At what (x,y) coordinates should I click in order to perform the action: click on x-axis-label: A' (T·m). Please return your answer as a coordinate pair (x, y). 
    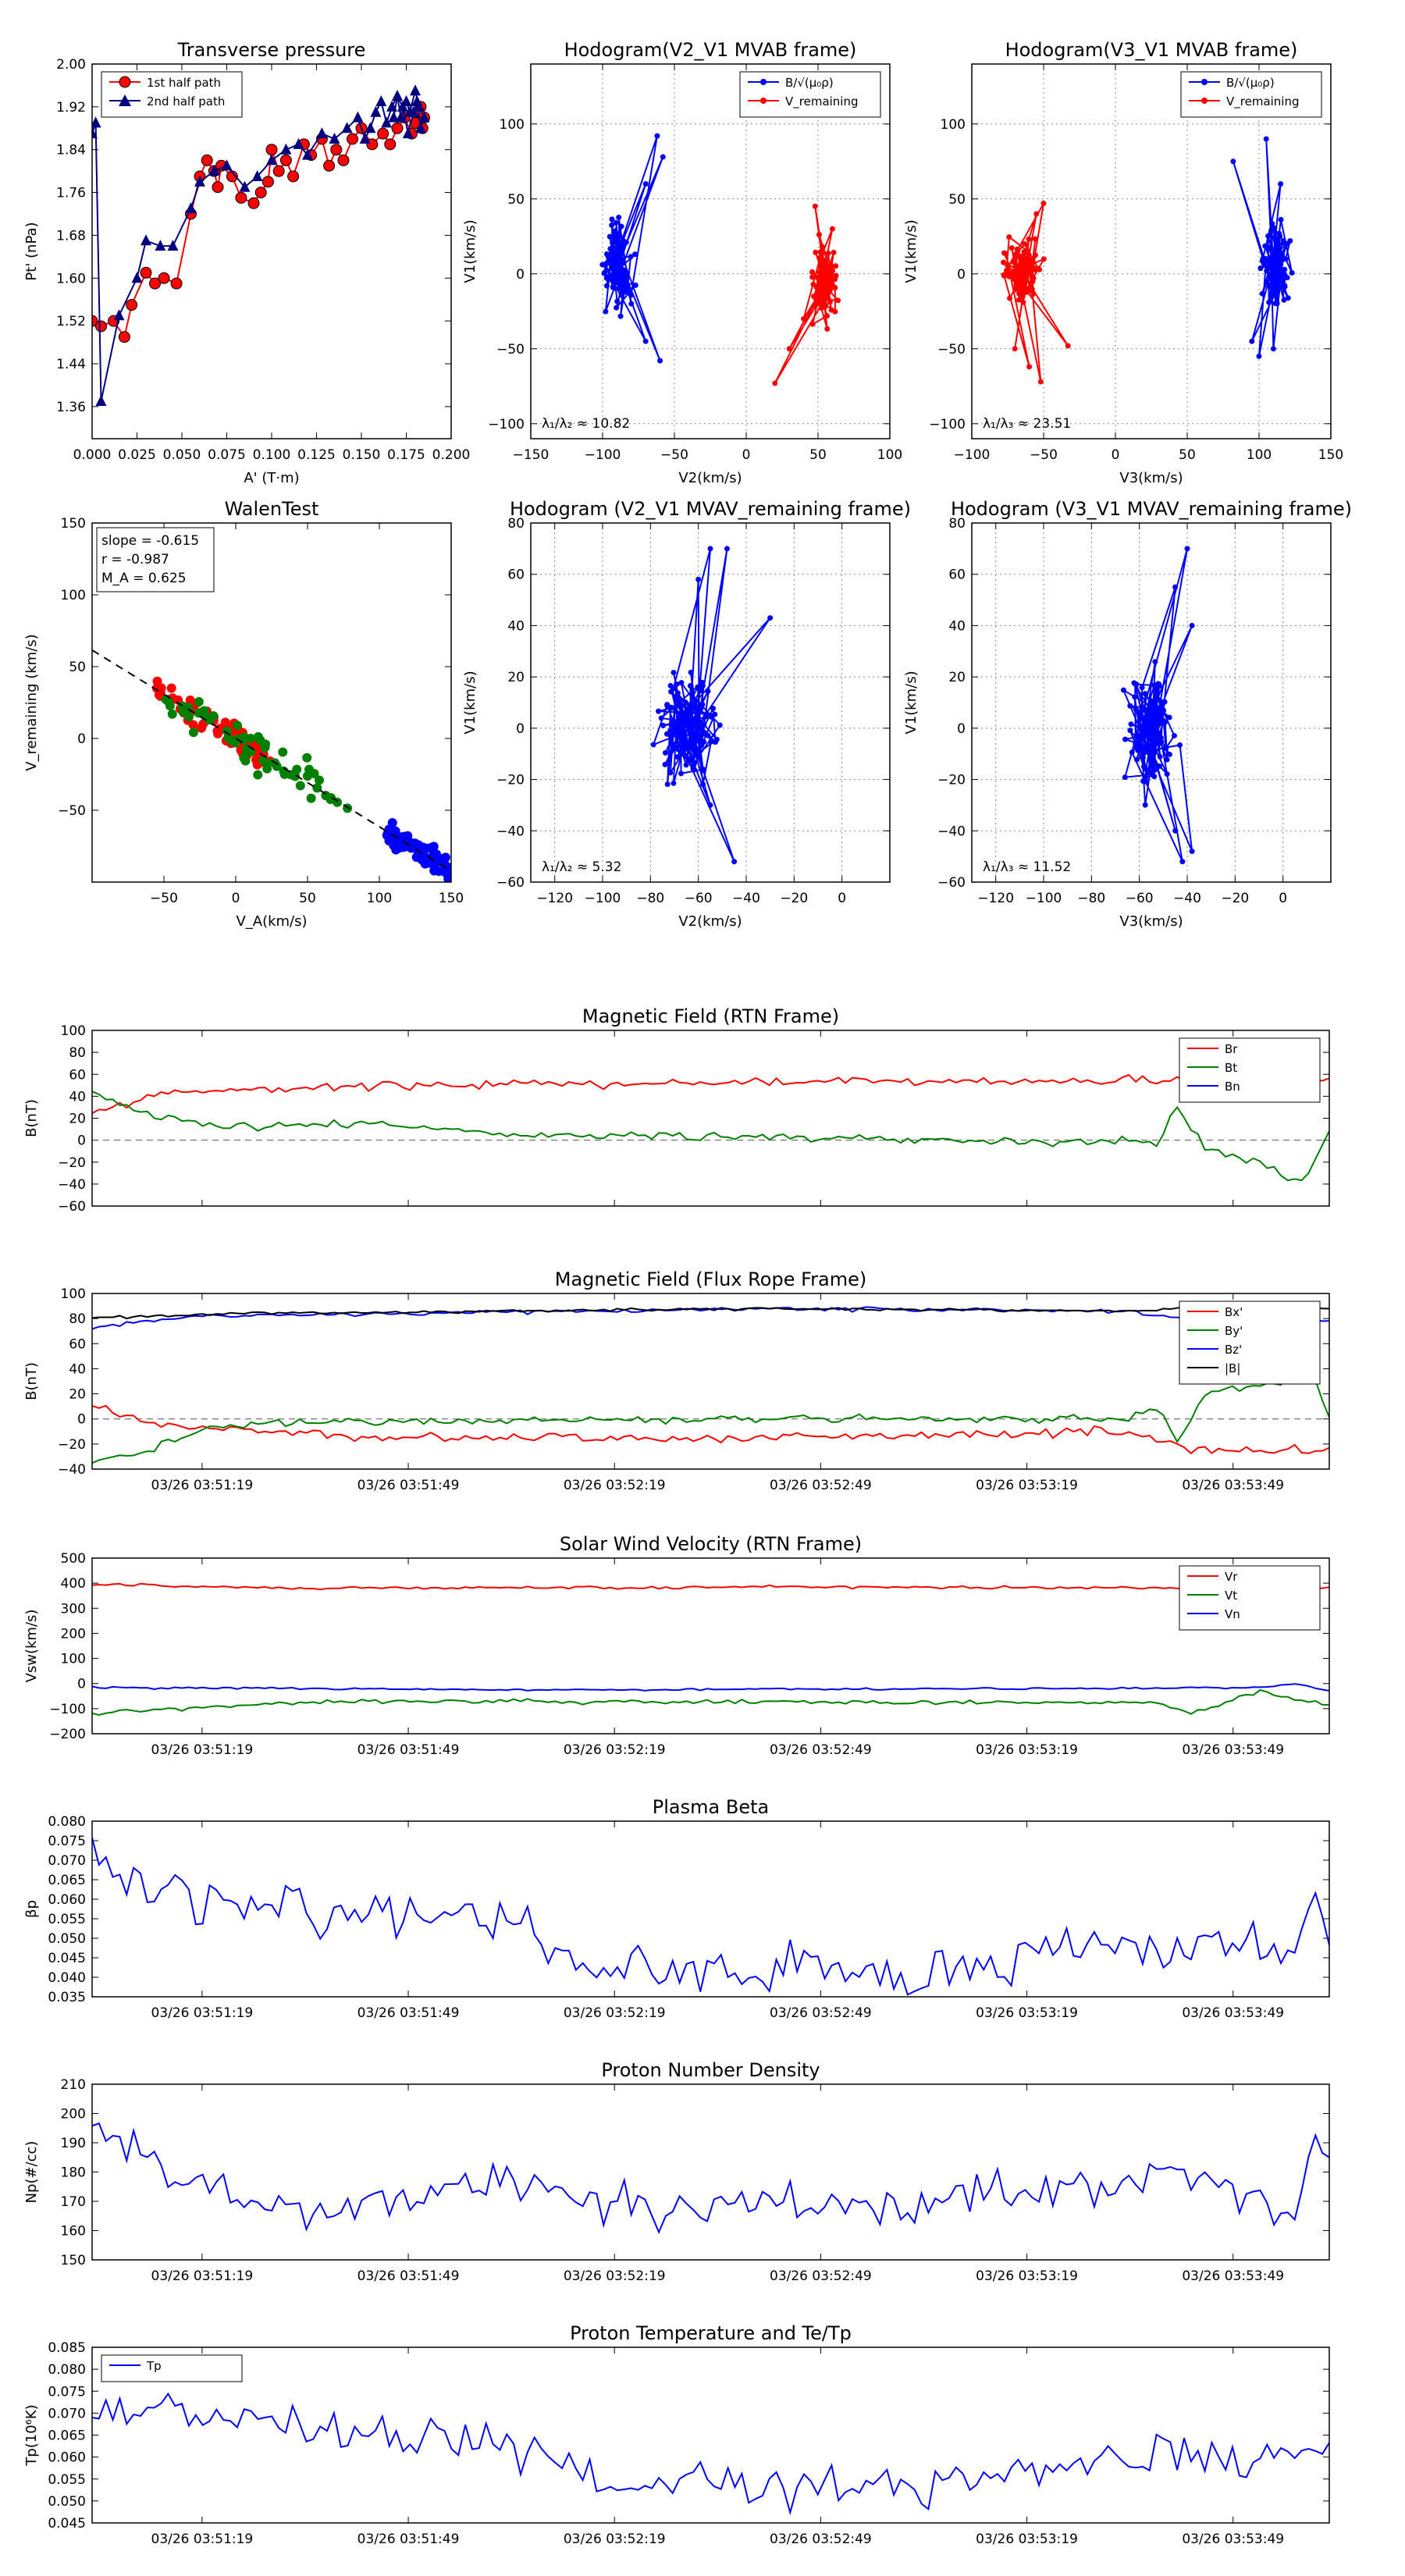
    Looking at the image, I should click on (271, 478).